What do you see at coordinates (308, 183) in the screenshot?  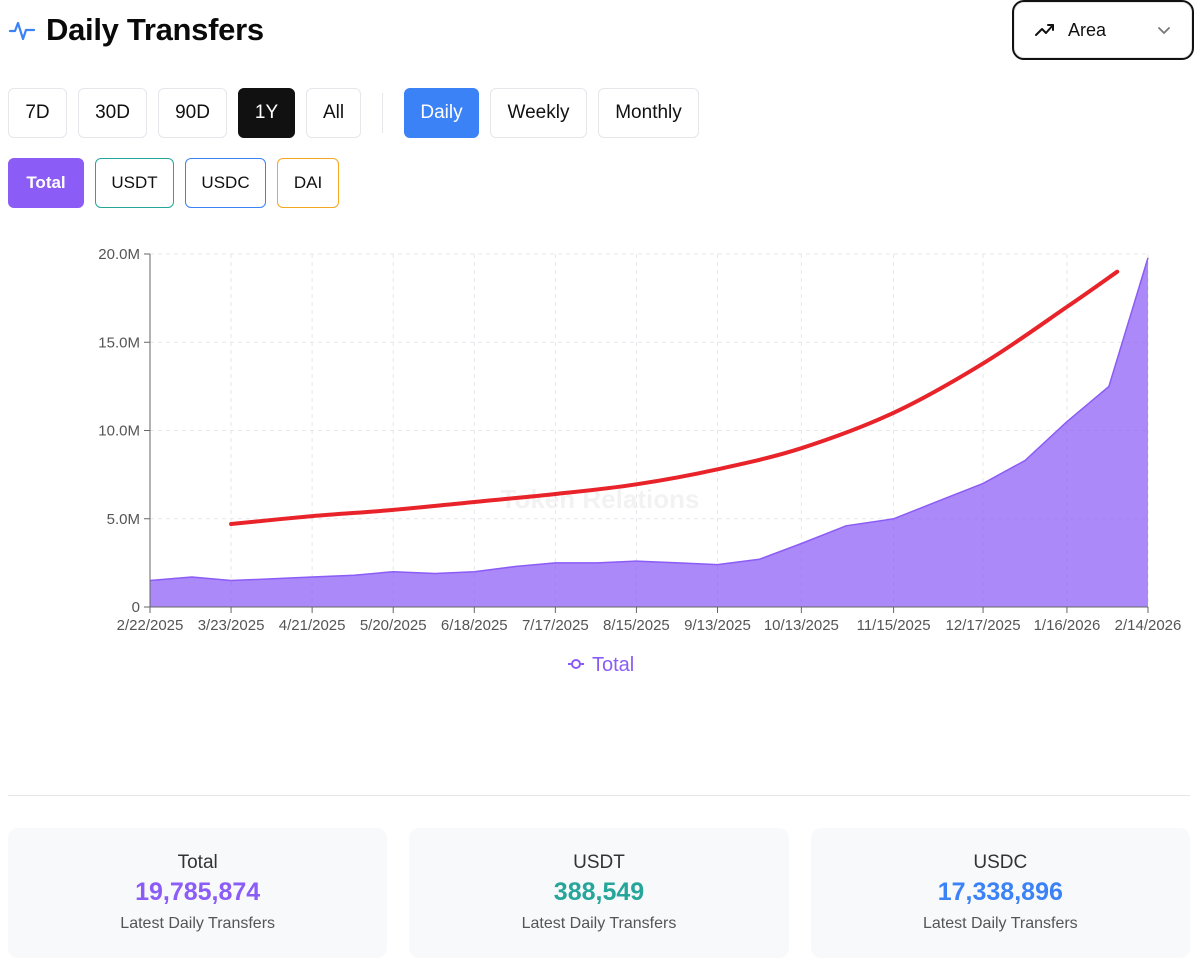 I see `series-button-dai: DAI` at bounding box center [308, 183].